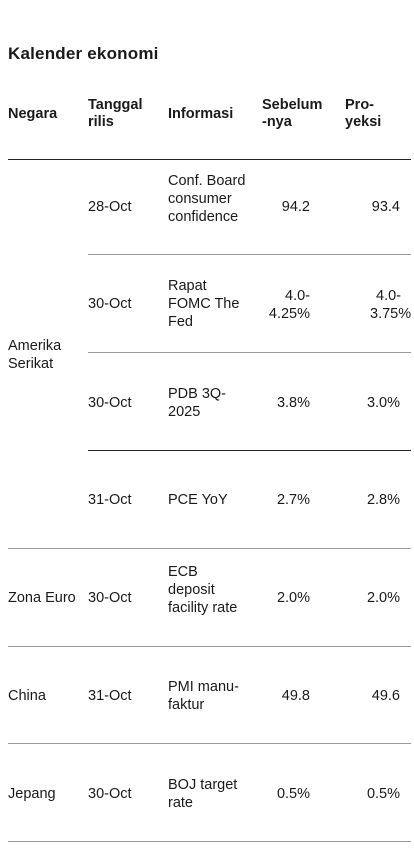  What do you see at coordinates (42, 598) in the screenshot?
I see `country-zona-euro: Zona Euro` at bounding box center [42, 598].